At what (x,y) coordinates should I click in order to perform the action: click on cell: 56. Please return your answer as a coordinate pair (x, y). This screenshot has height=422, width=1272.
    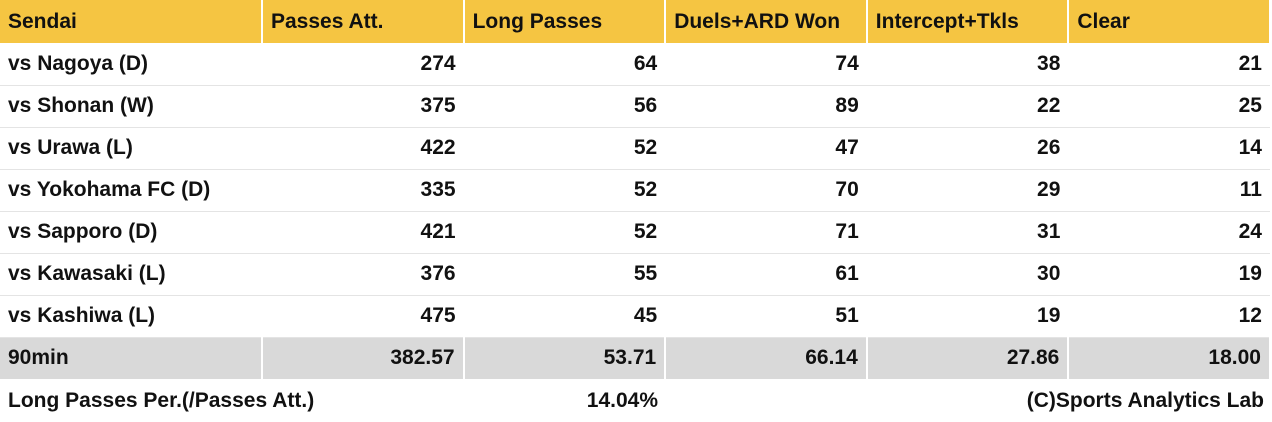
    Looking at the image, I should click on (564, 106).